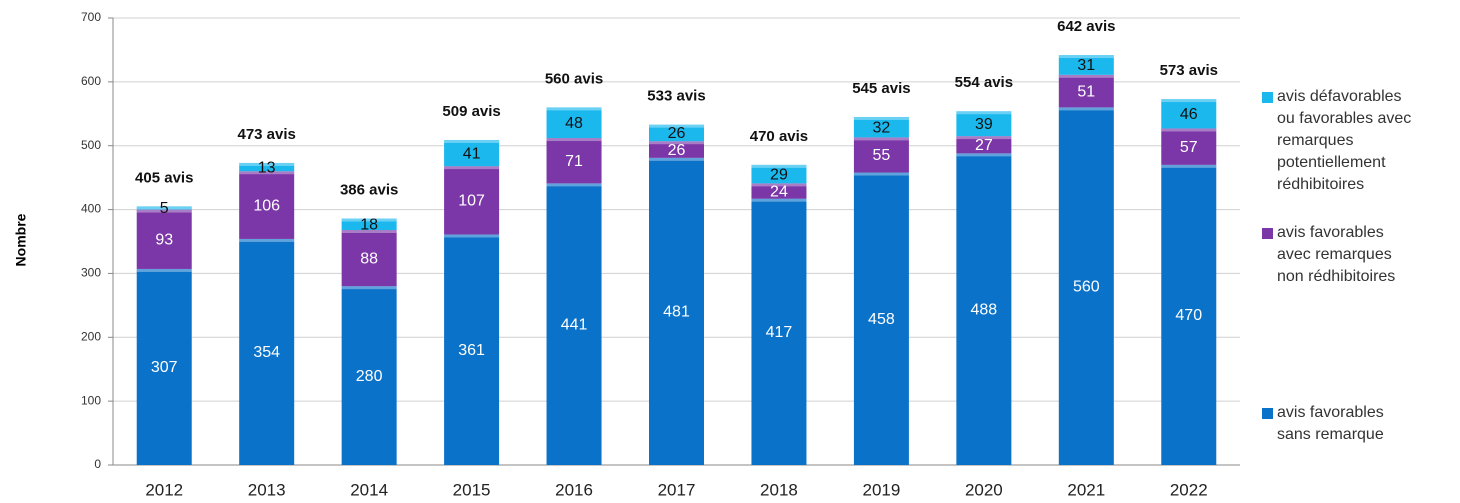  What do you see at coordinates (91, 81) in the screenshot?
I see `y-tick-label: 600` at bounding box center [91, 81].